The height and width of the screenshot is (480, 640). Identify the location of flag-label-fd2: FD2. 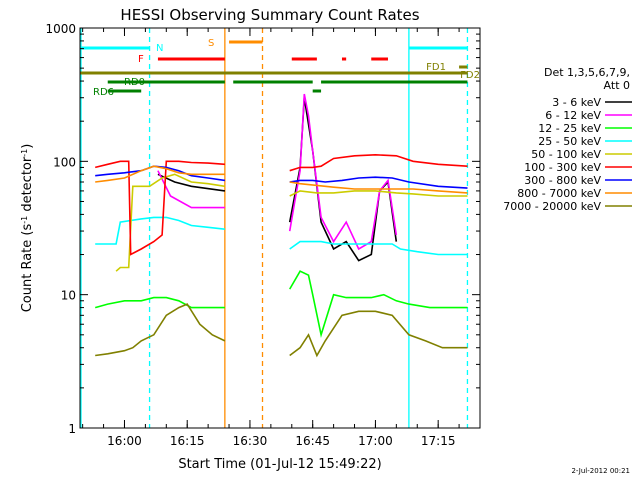
(470, 75).